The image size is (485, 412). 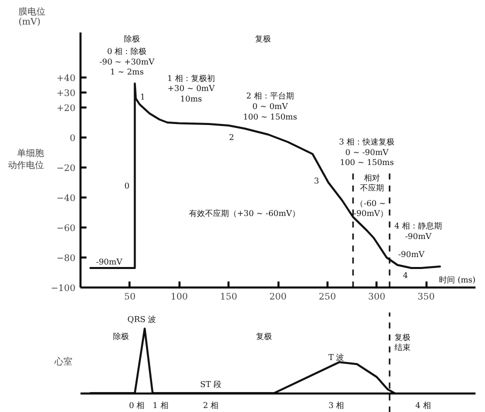 What do you see at coordinates (63, 362) in the screenshot?
I see `text: 心室` at bounding box center [63, 362].